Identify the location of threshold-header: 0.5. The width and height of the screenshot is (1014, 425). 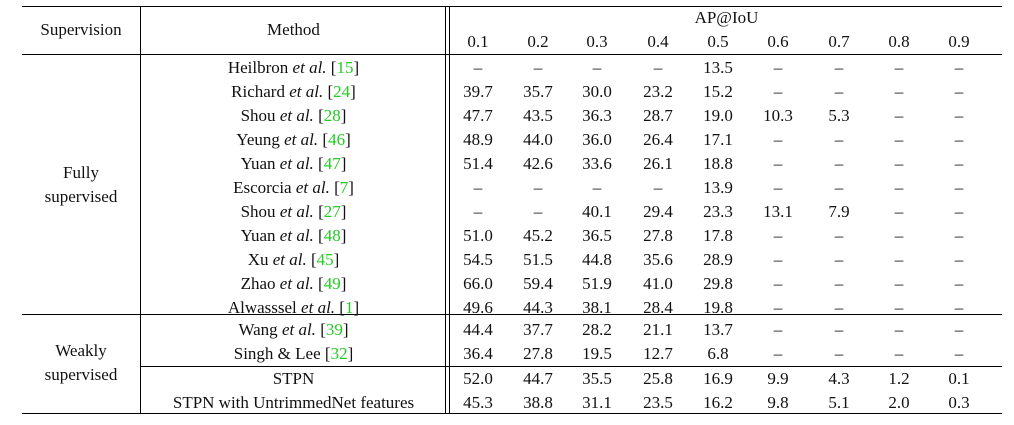
(718, 41).